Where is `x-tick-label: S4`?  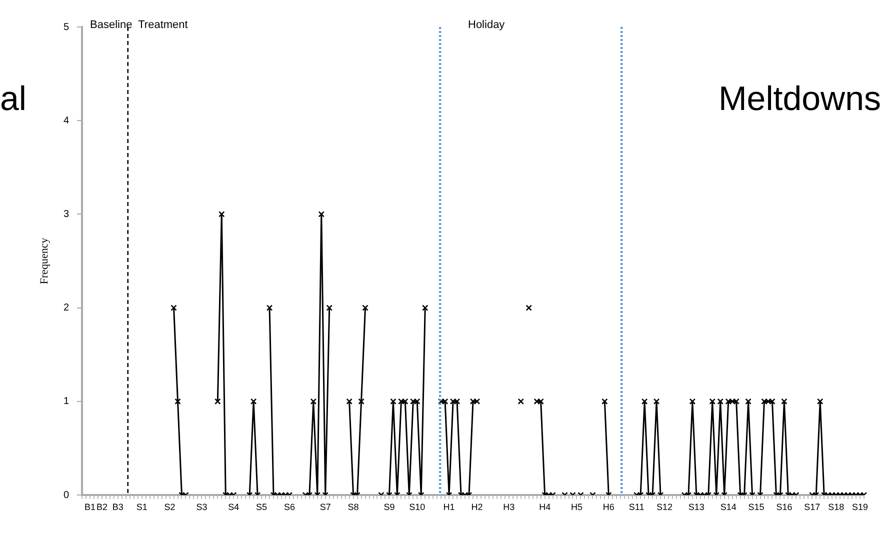 x-tick-label: S4 is located at coordinates (234, 507).